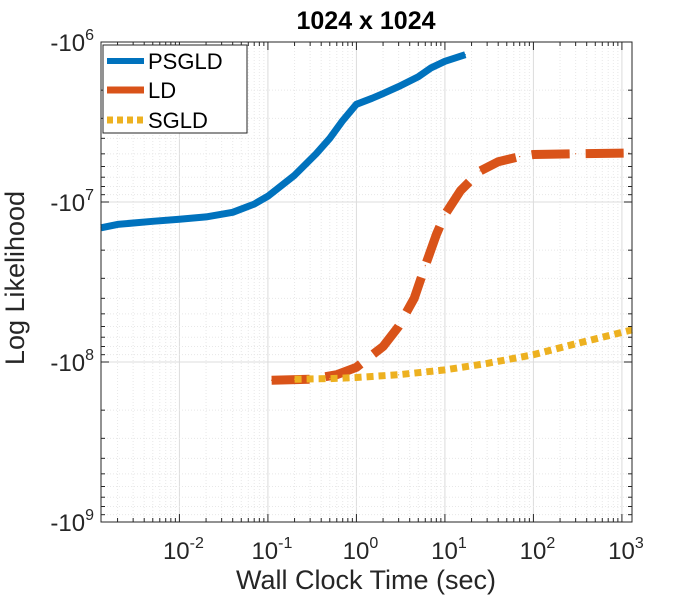 The image size is (700, 600). I want to click on x-axis-label: Wall Clock Time (sec), so click(366, 580).